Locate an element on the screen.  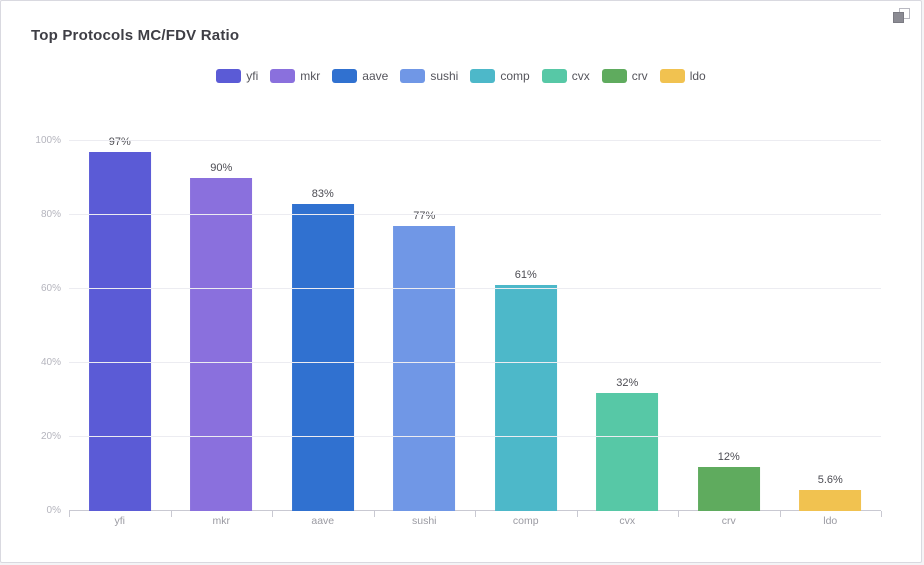
legend-item-aave: aave is located at coordinates (360, 76).